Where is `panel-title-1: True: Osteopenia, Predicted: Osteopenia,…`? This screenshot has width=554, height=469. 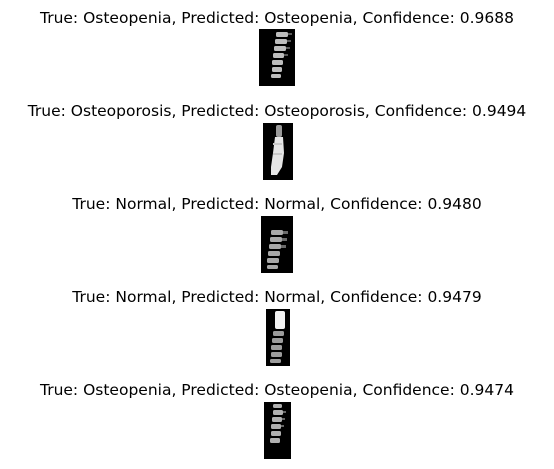
panel-title-1: True: Osteopenia, Predicted: Osteopenia,… is located at coordinates (277, 18).